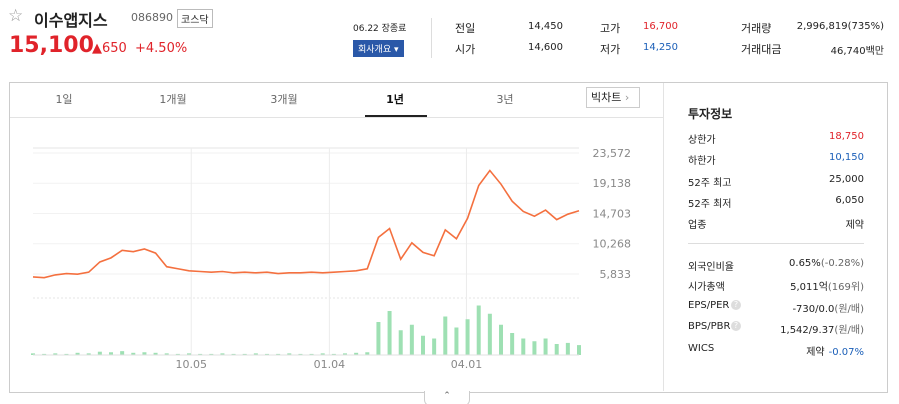 The width and height of the screenshot is (899, 404). Describe the element at coordinates (195, 18) in the screenshot. I see `market-badge: 코스닥` at that location.